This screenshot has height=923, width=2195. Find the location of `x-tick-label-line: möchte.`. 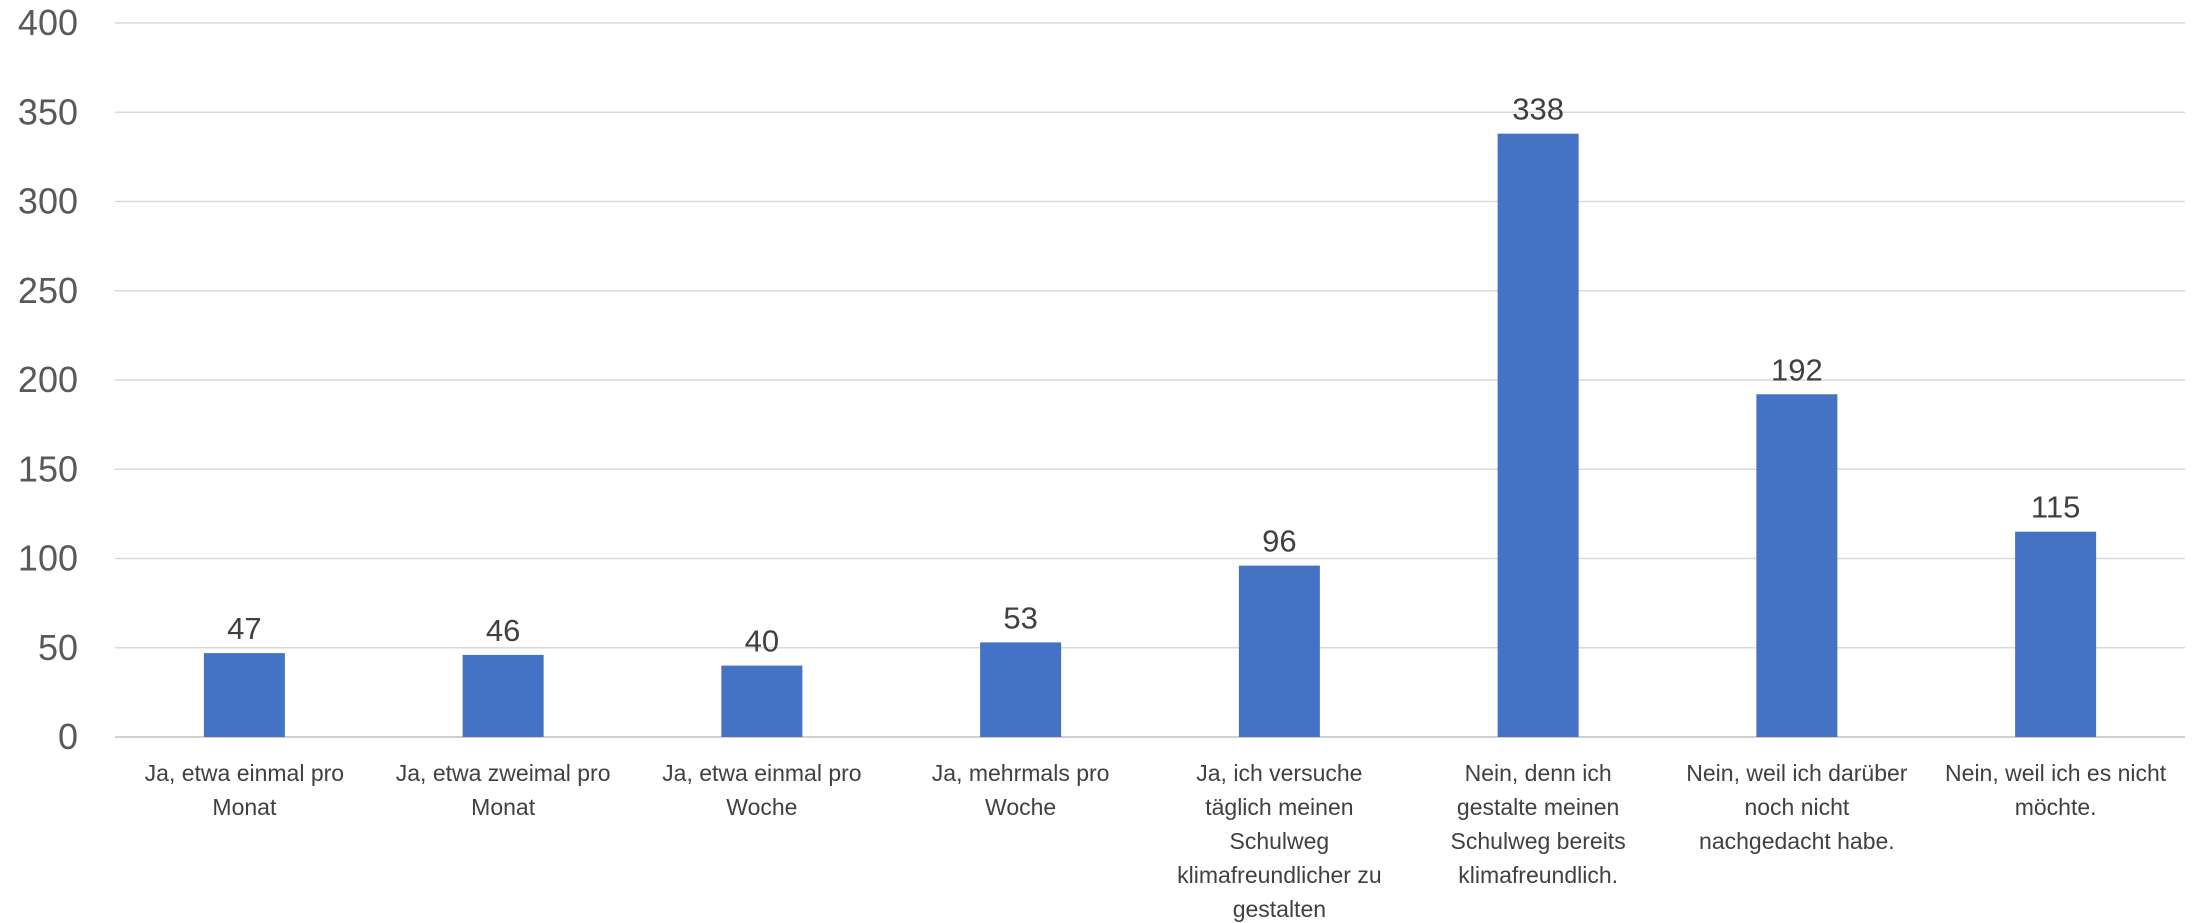

x-tick-label-line: möchte. is located at coordinates (2056, 807).